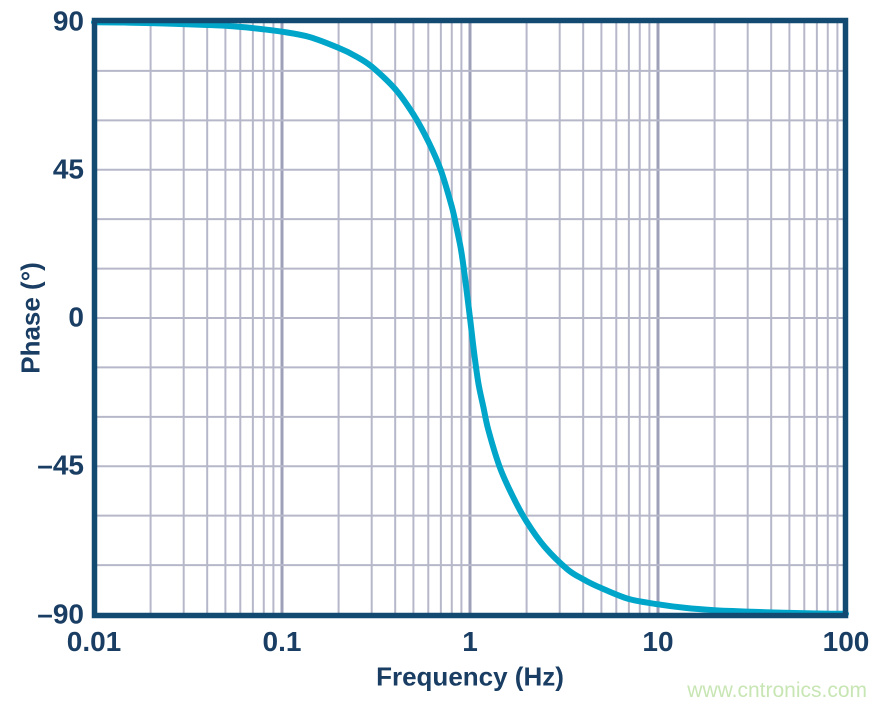  I want to click on y-tick-label: 90, so click(68, 20).